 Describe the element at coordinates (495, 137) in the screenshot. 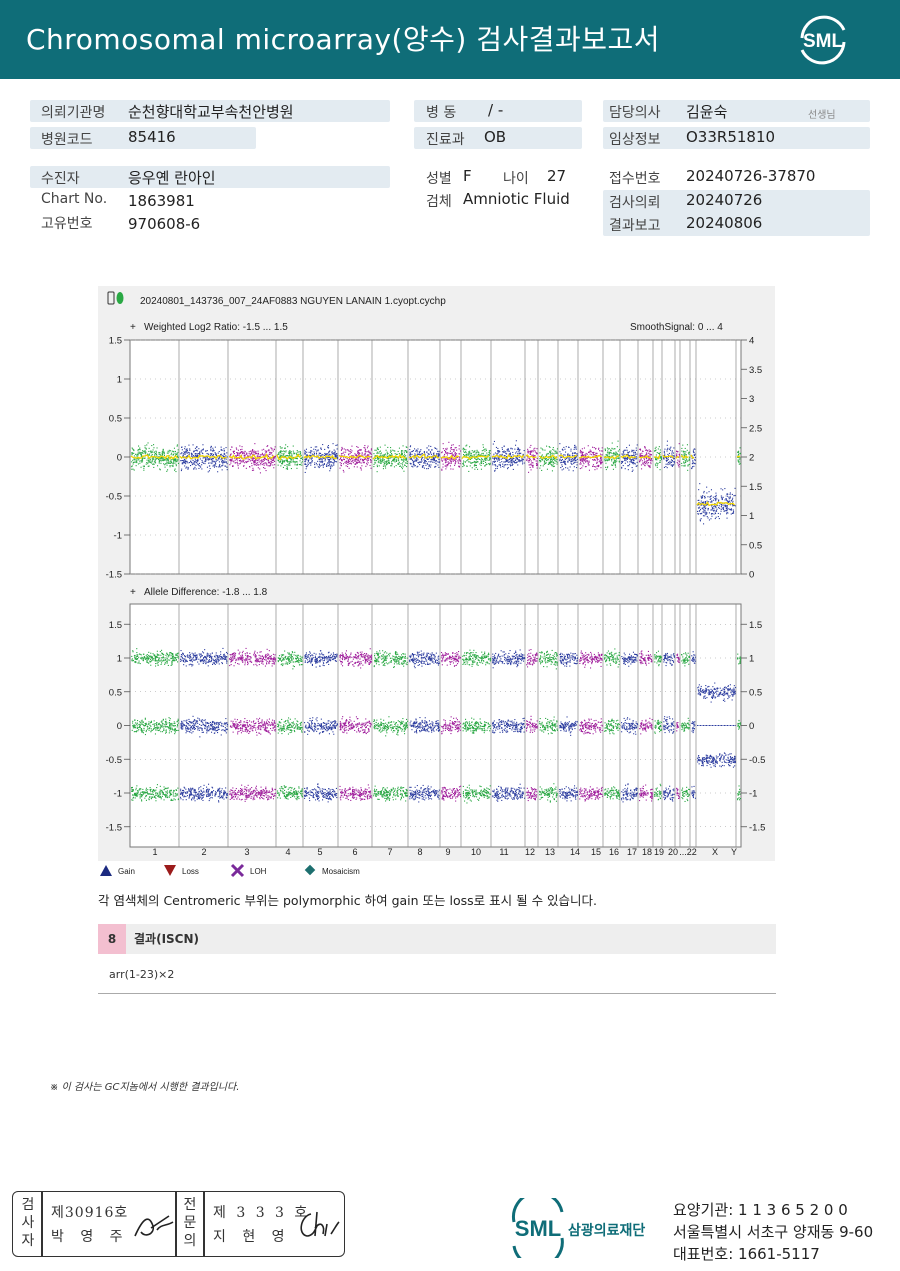

I see `department-value: OB` at that location.